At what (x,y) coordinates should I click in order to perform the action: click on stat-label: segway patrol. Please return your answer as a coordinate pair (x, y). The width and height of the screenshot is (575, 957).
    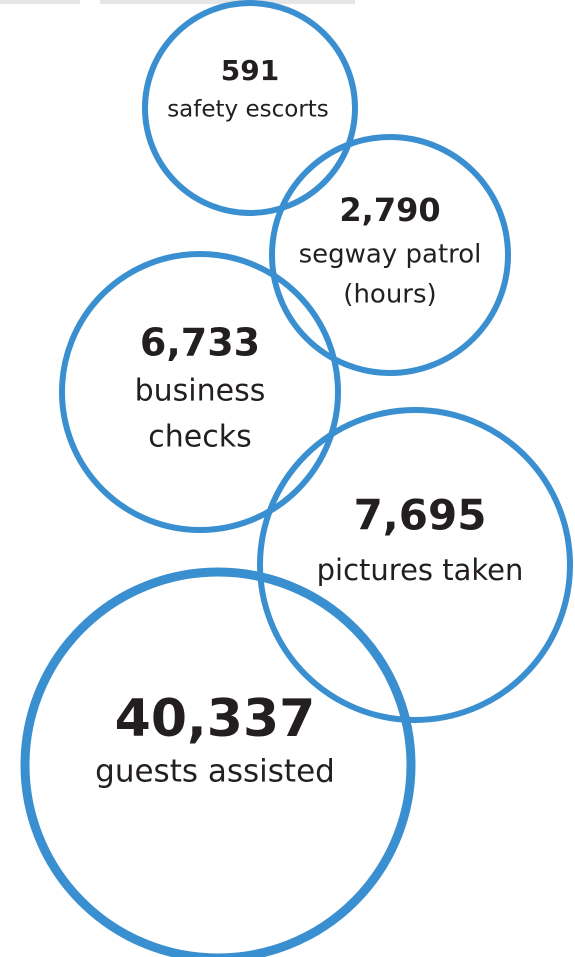
    Looking at the image, I should click on (390, 255).